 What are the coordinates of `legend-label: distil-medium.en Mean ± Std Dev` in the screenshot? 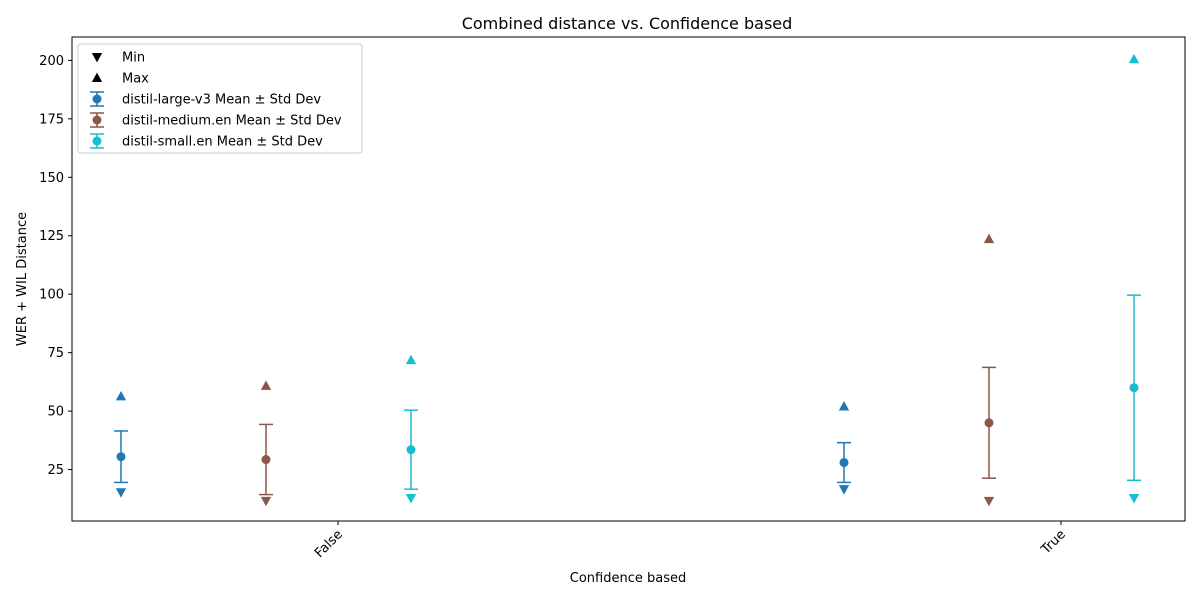 It's located at (232, 121).